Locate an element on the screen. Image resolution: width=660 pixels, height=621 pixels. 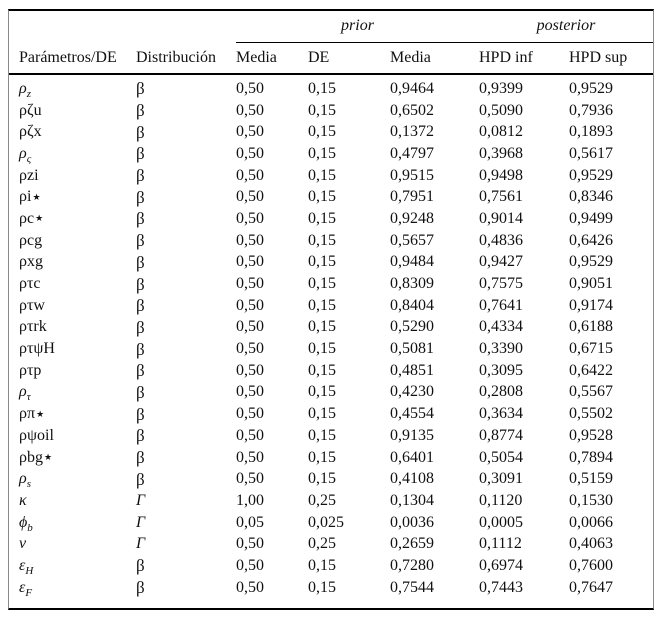
table-row: ϕb Γ 0,05 0,025 0,0036 0,0005 0,0066 is located at coordinates (331, 523).